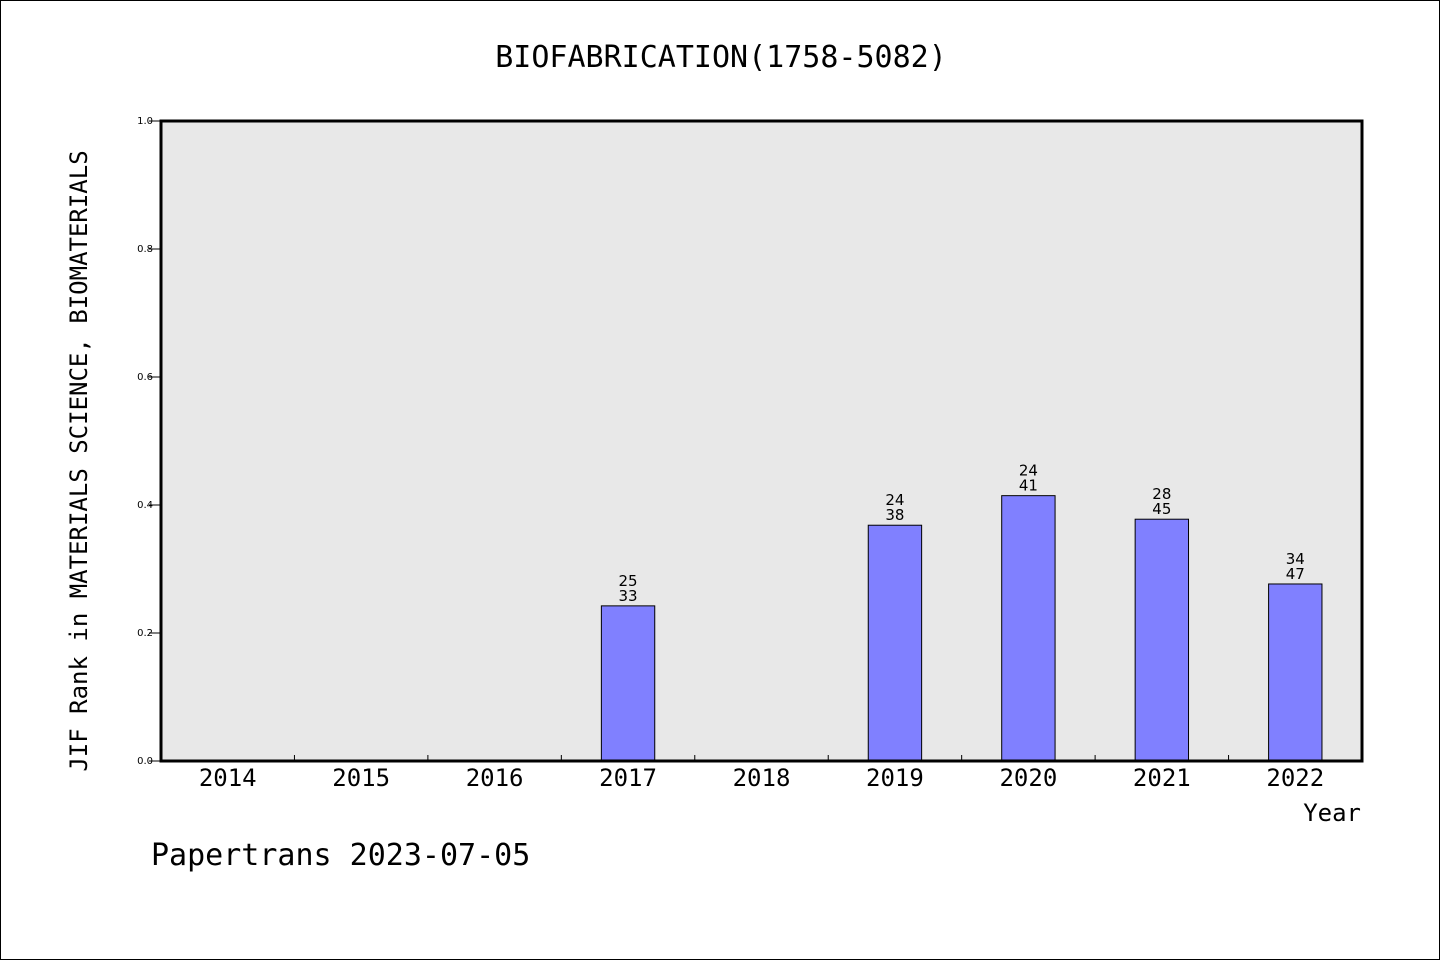  Describe the element at coordinates (1028, 778) in the screenshot. I see `x-tick-label: 2020` at that location.